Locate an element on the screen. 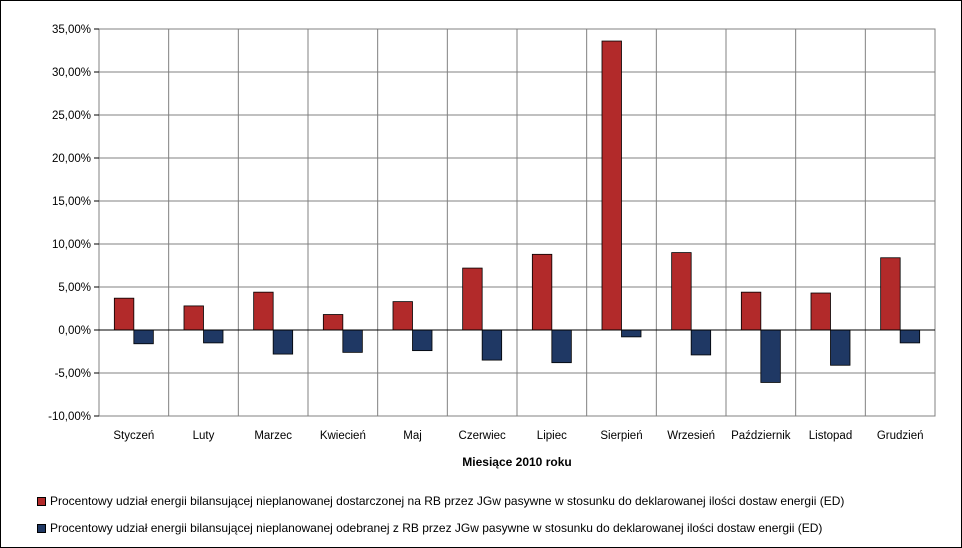 Image resolution: width=962 pixels, height=548 pixels. x-tick-label: Luty is located at coordinates (204, 436).